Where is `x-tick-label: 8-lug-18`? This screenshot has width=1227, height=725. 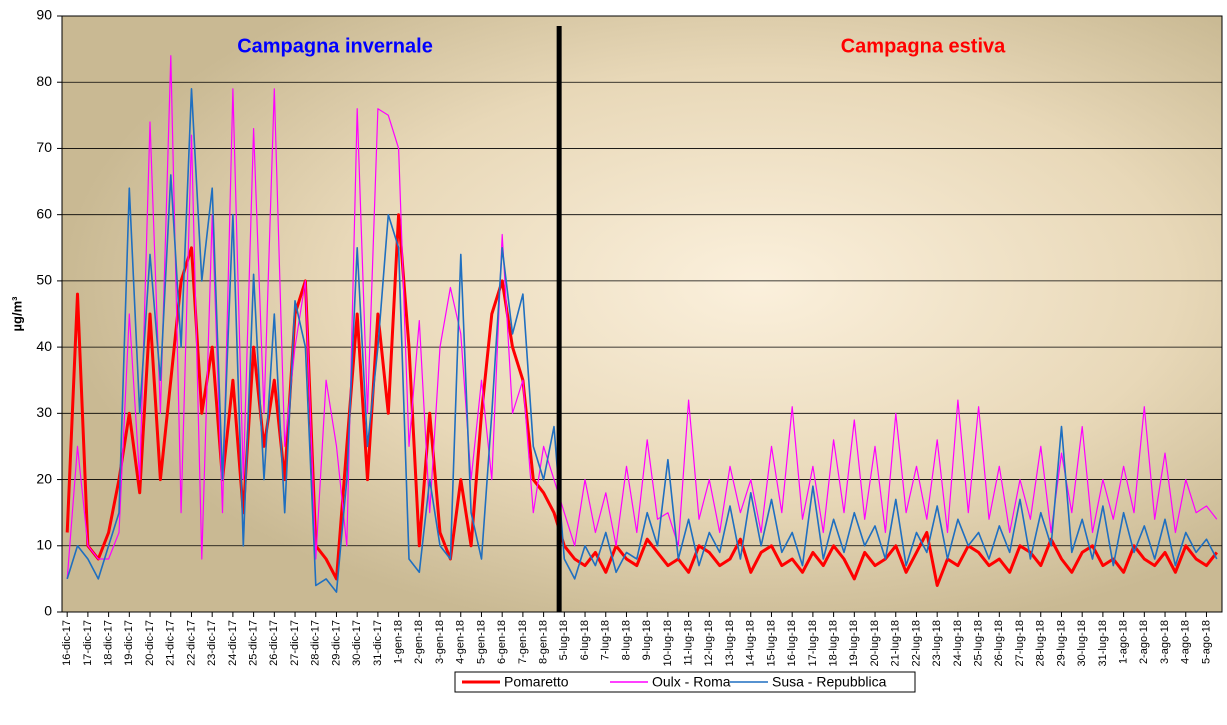
x-tick-label: 8-lug-18 is located at coordinates (626, 640).